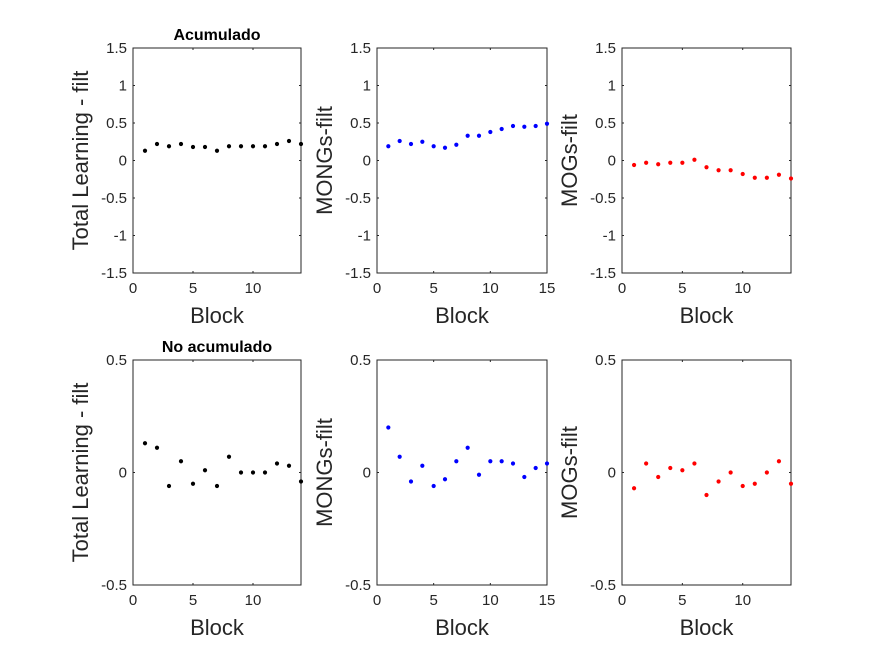 This screenshot has width=875, height=656. Describe the element at coordinates (80, 473) in the screenshot. I see `y-axis-label: Total Learning - filt` at that location.